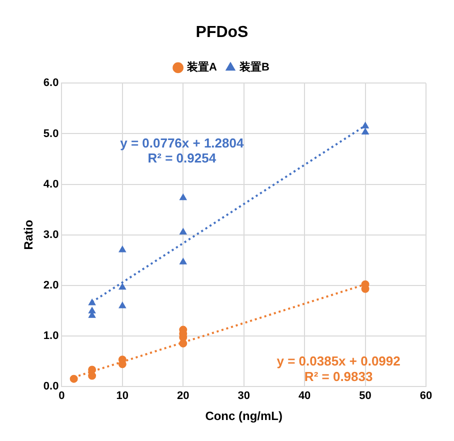  Describe the element at coordinates (182, 142) in the screenshot. I see `annotation: y = 0.0776x + 1.2804` at that location.